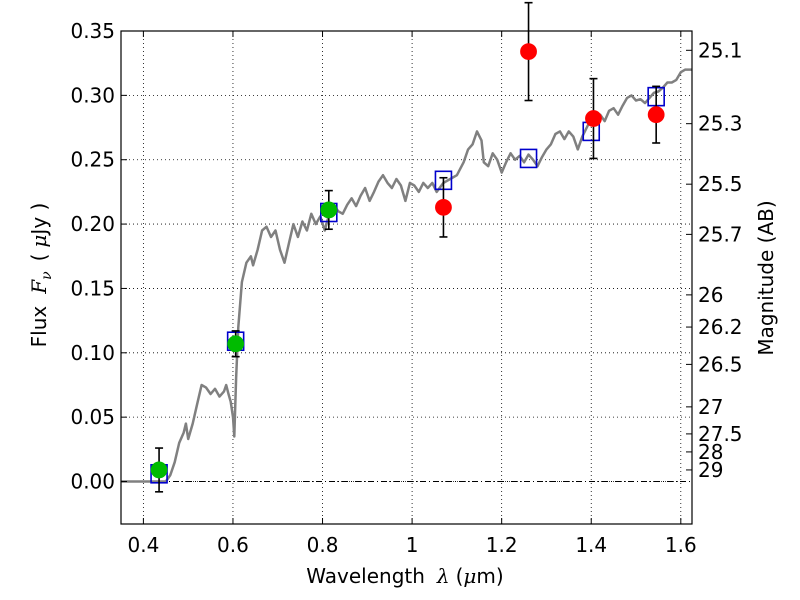 The height and width of the screenshot is (600, 800). What do you see at coordinates (92, 224) in the screenshot?
I see `y-tick-label: 0.20` at bounding box center [92, 224].